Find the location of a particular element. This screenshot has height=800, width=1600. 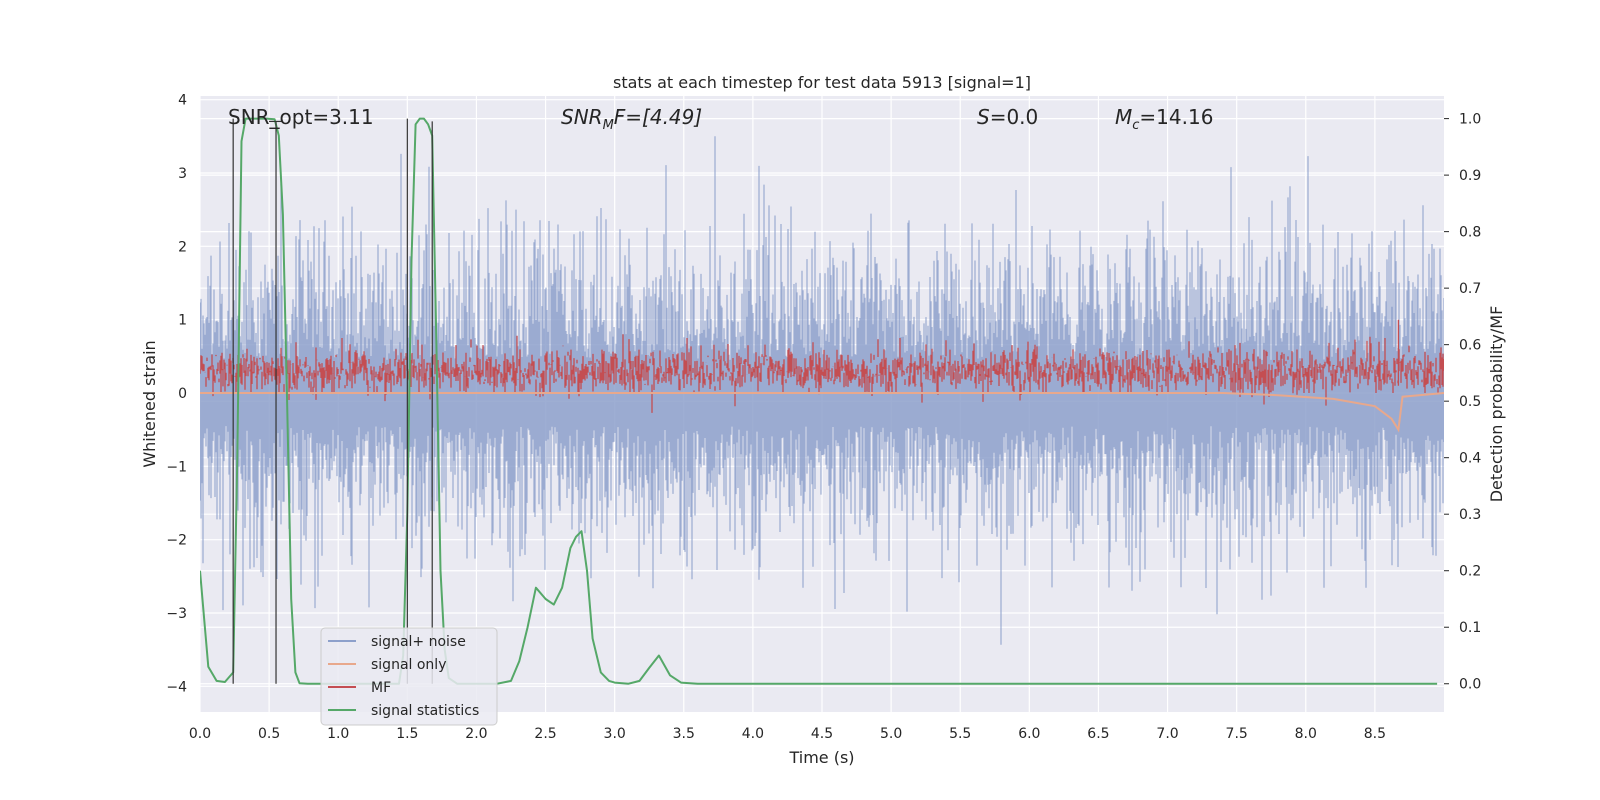

y2-tick-label: 0.8 is located at coordinates (1470, 233).